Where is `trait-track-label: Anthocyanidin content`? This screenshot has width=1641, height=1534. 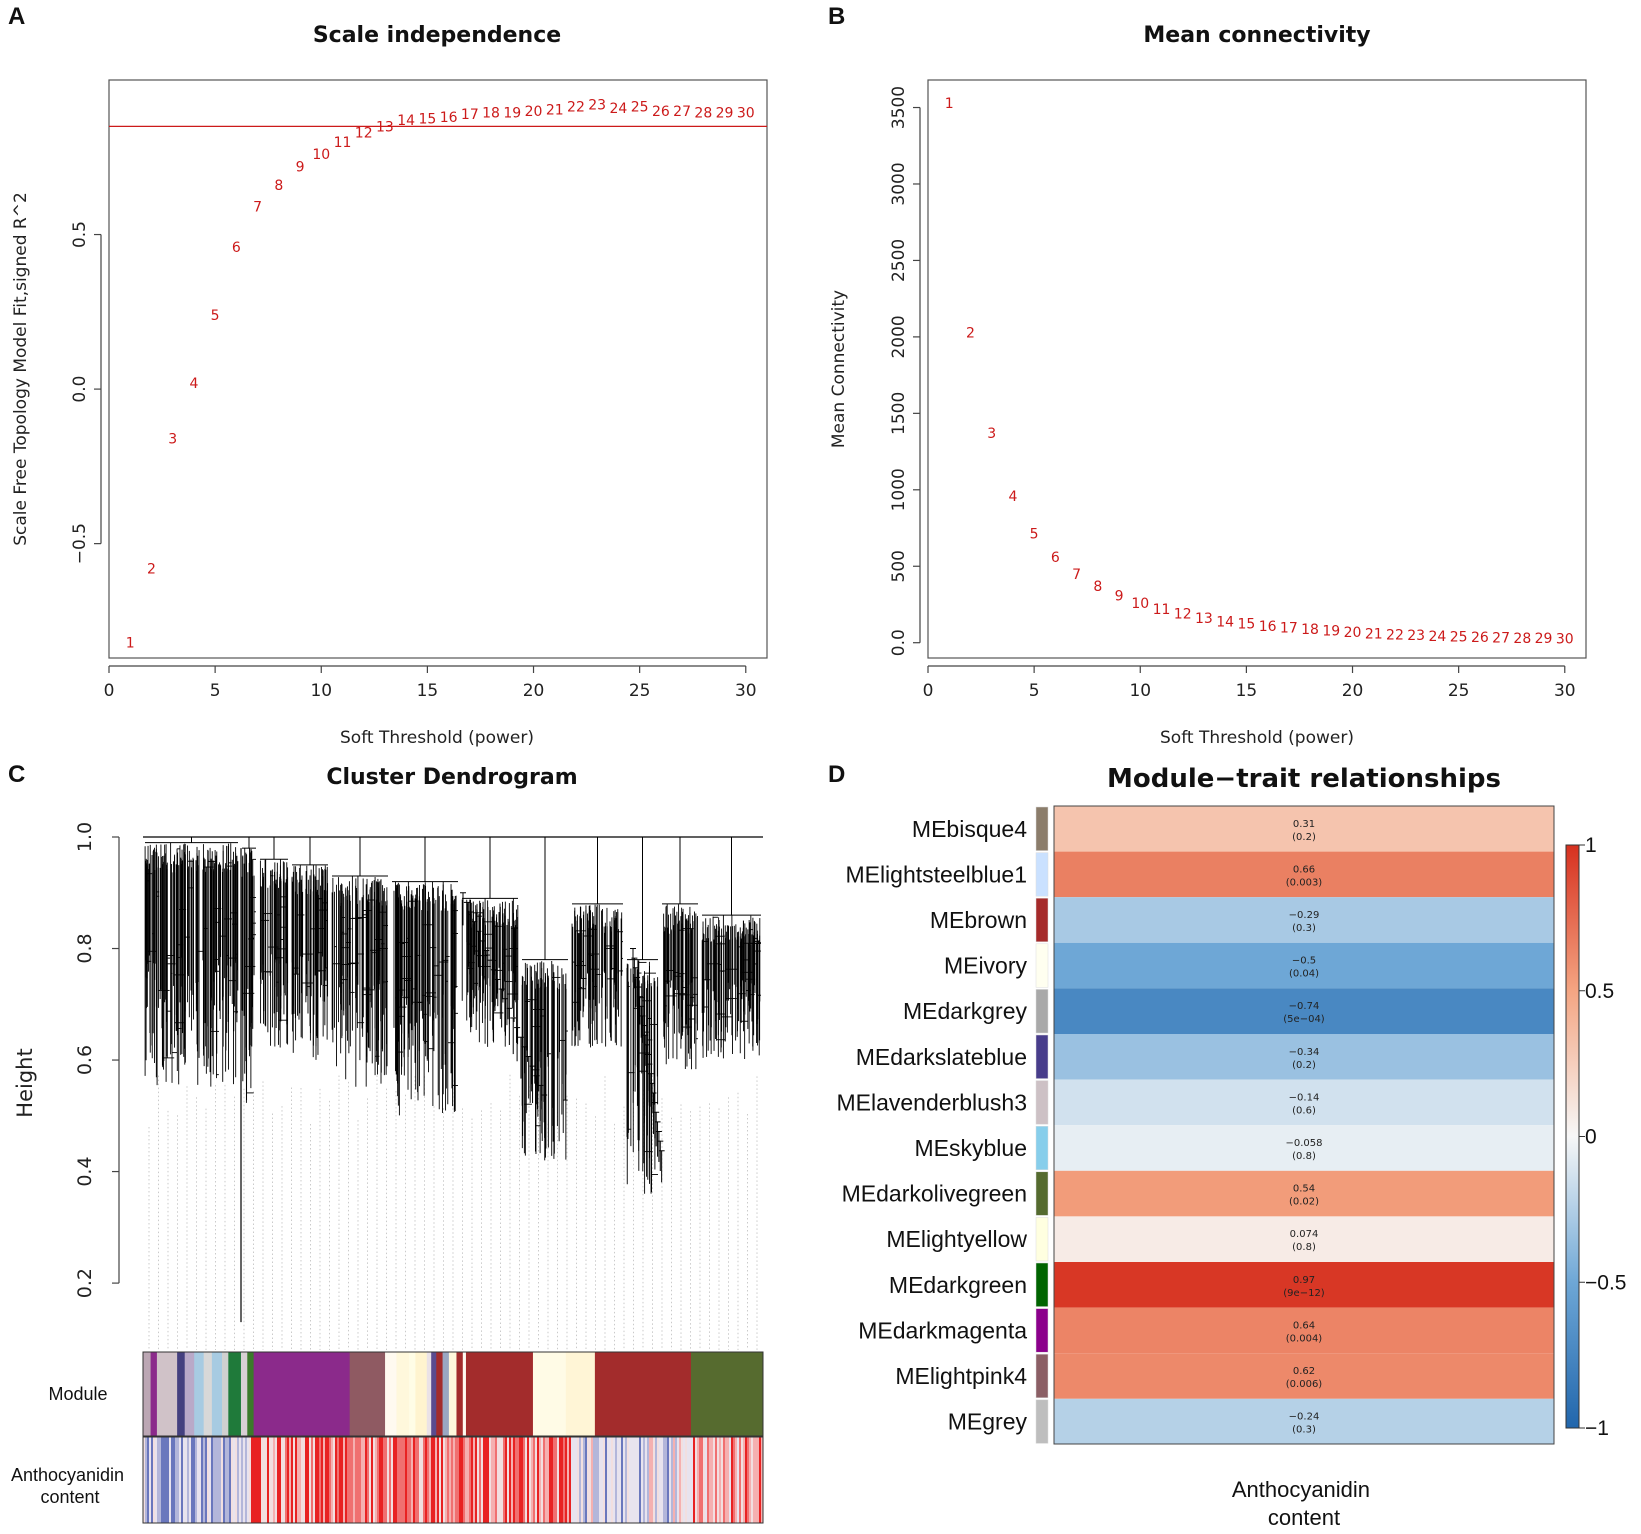 trait-track-label: Anthocyanidin content is located at coordinates (70, 1486).